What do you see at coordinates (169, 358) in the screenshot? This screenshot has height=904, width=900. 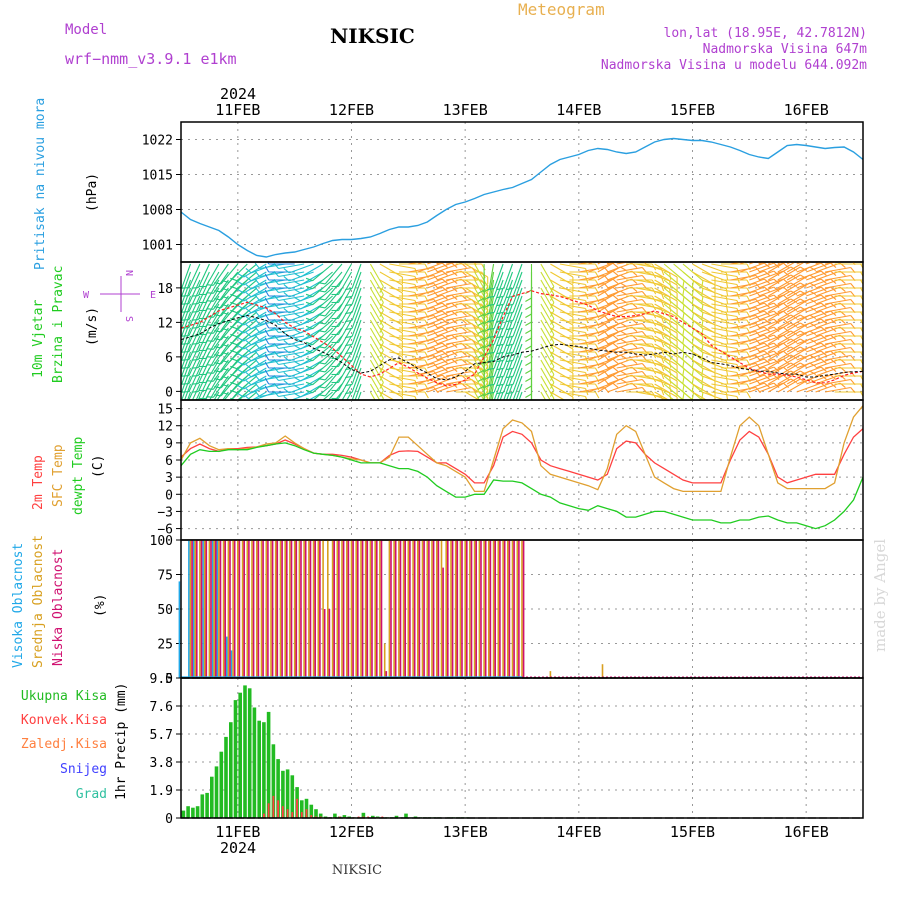 I see `ytick-label: 6` at bounding box center [169, 358].